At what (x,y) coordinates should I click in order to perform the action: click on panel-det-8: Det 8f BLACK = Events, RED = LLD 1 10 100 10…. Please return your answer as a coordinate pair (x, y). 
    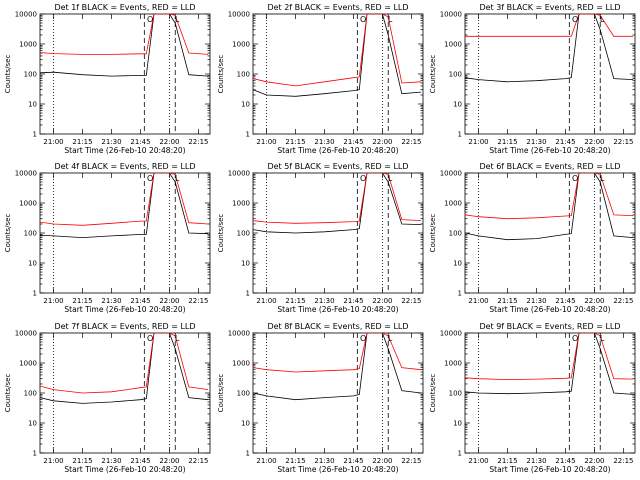
    Looking at the image, I should click on (320, 398).